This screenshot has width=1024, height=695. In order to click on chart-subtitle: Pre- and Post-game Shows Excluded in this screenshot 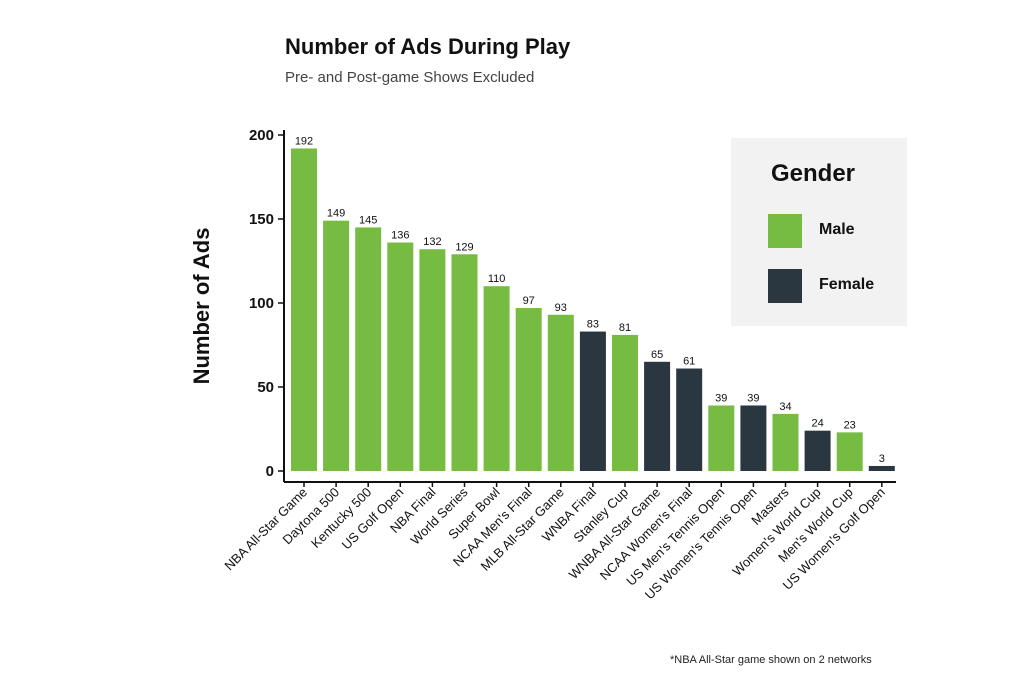, I will do `click(410, 77)`.